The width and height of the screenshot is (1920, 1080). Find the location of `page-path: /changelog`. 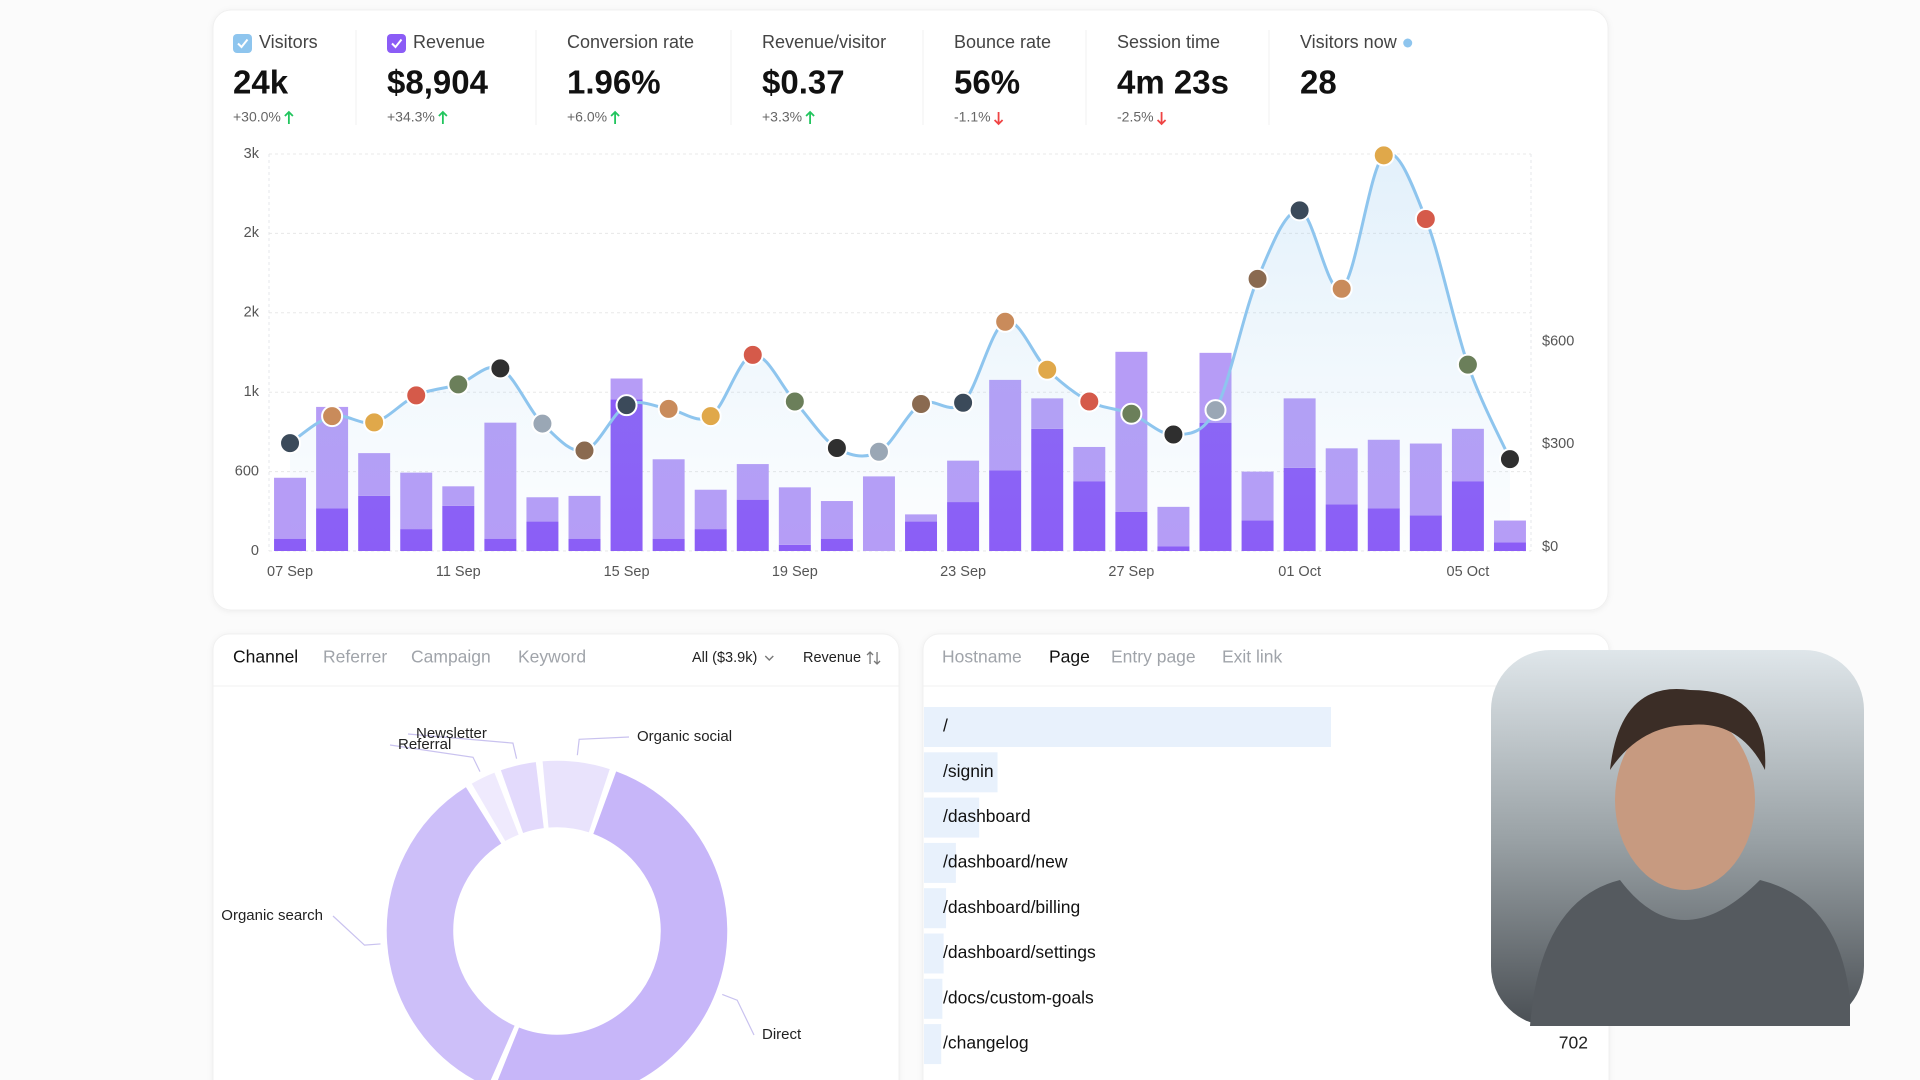

page-path: /changelog is located at coordinates (986, 1043).